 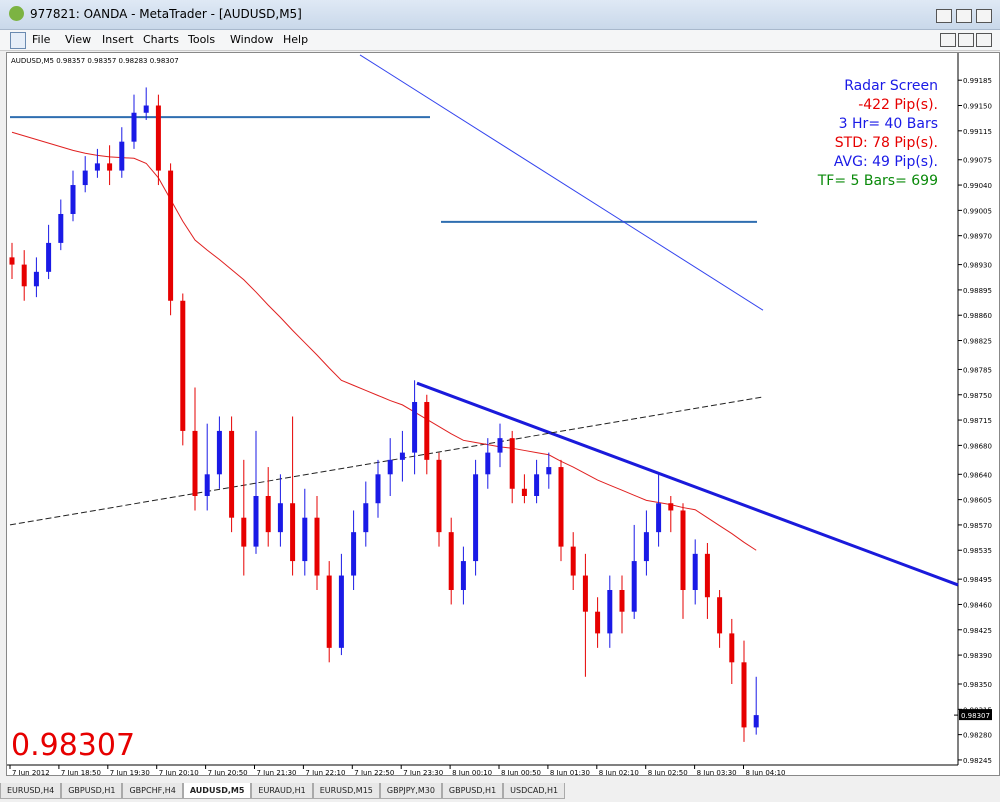 I want to click on x-tick-label: 7 Jun 22:10, so click(x=325, y=772).